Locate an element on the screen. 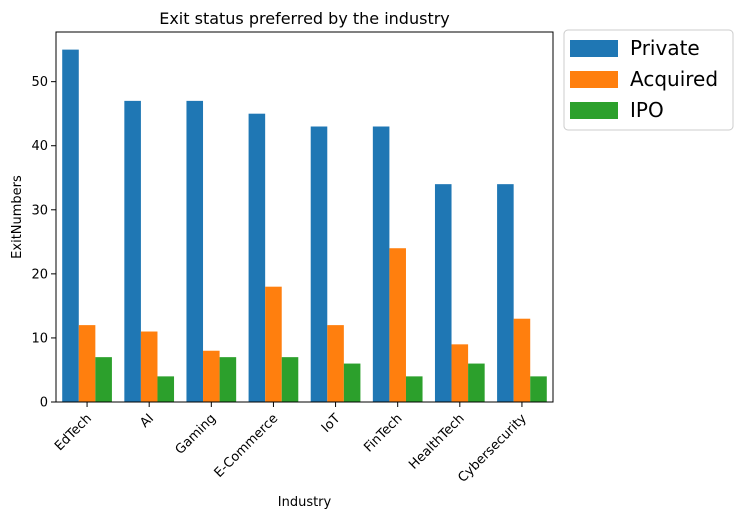  y-axis: 0 10 20 30 40 50 is located at coordinates (43, 243).